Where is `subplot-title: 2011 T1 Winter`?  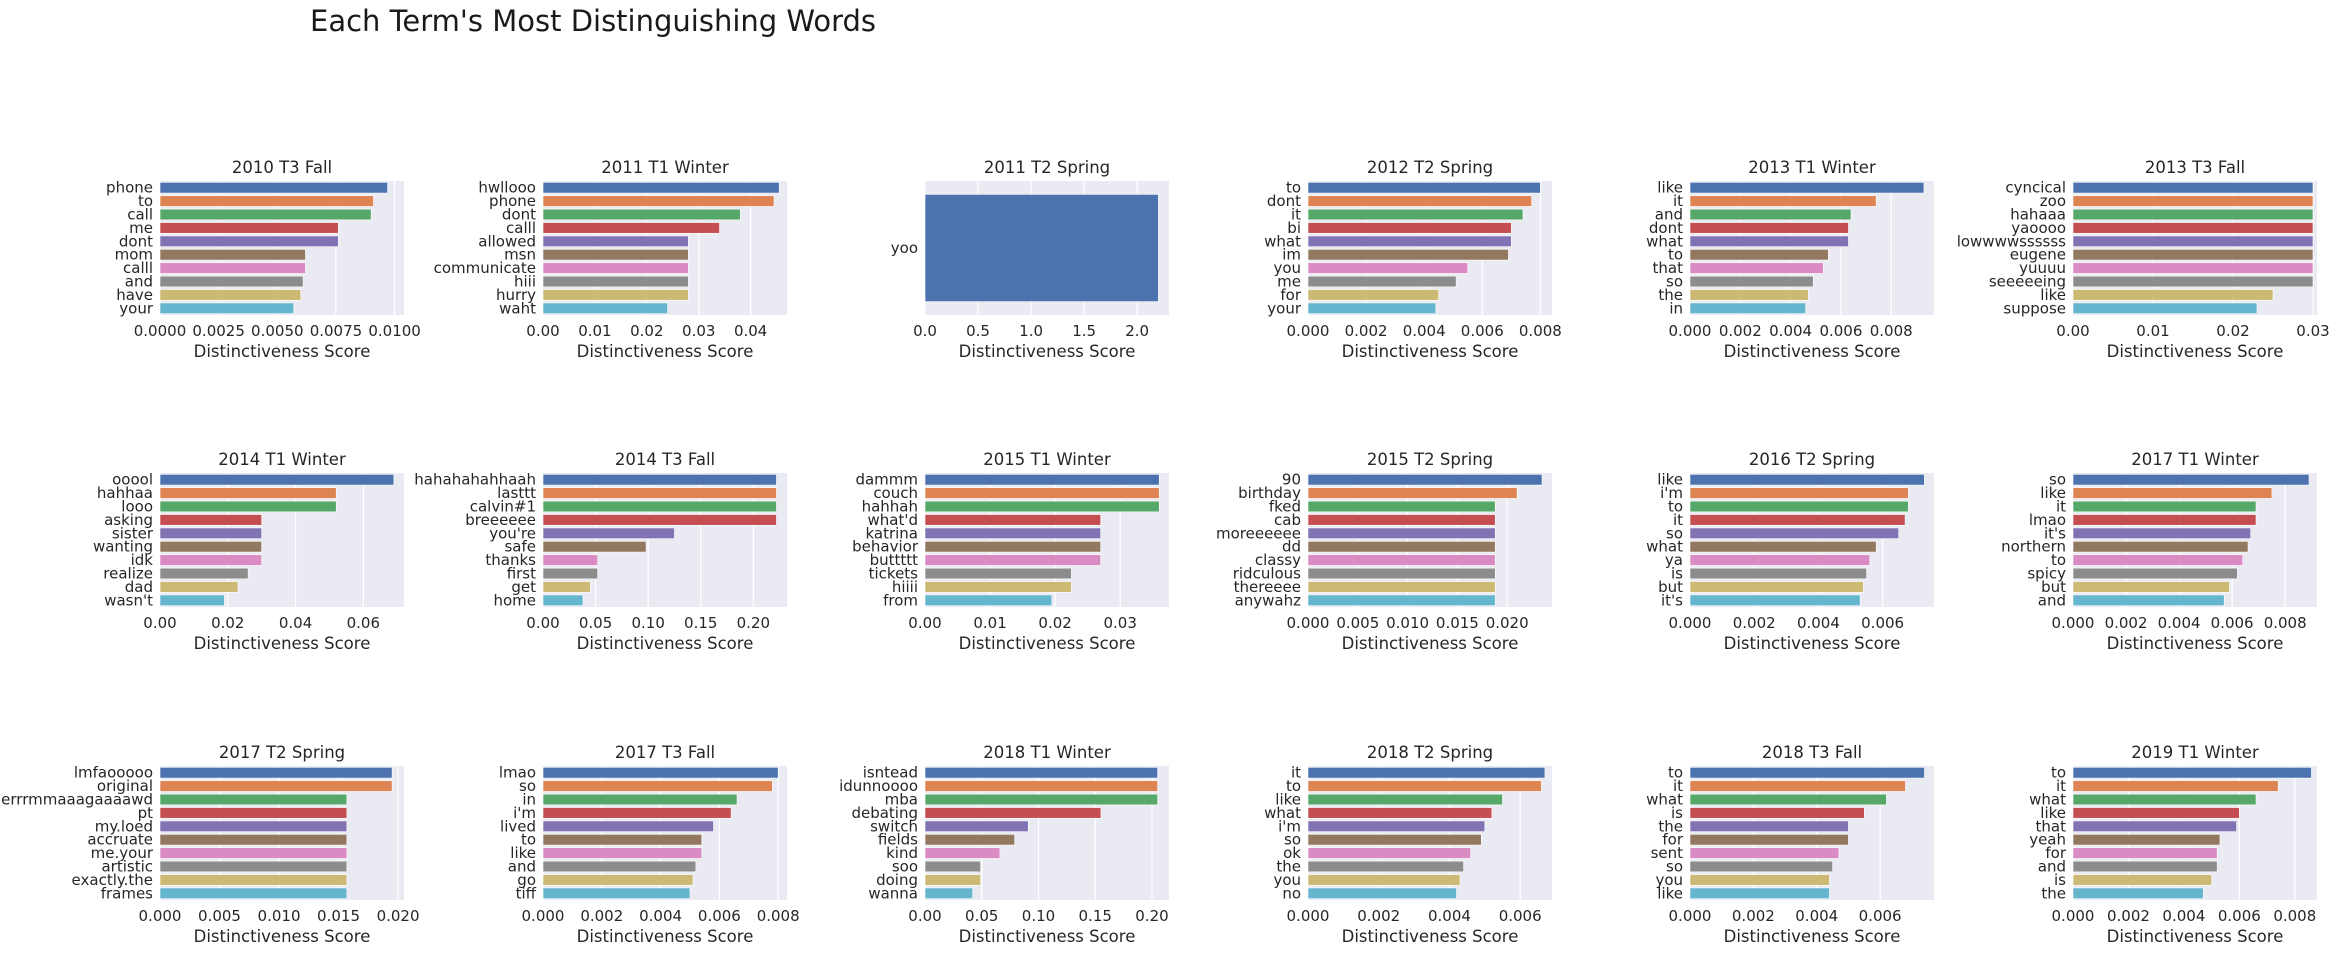
subplot-title: 2011 T1 Winter is located at coordinates (665, 167).